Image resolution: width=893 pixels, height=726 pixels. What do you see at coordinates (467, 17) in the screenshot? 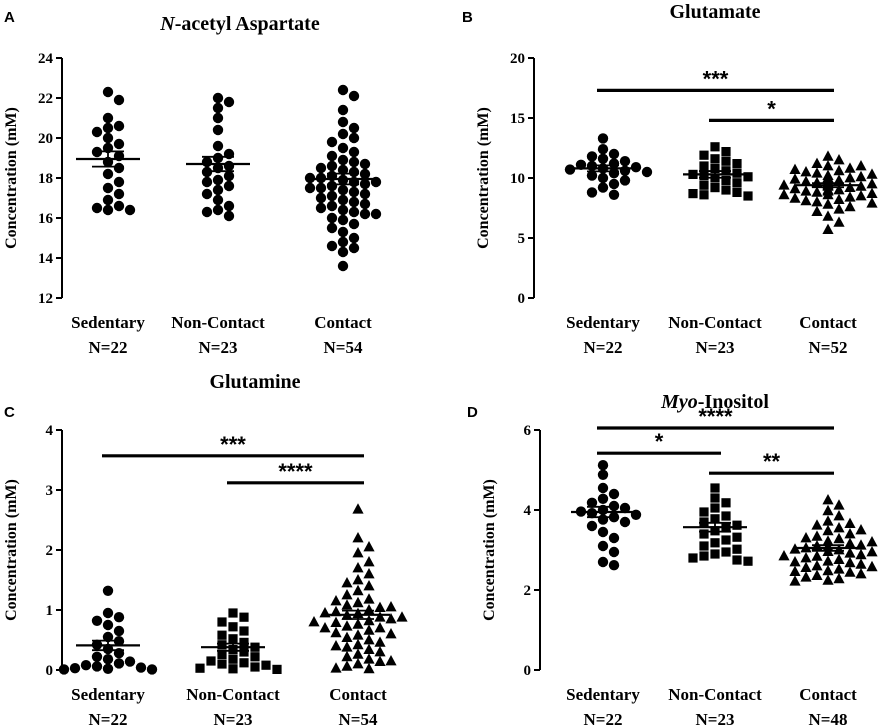
I see `panel-letter: B` at bounding box center [467, 17].